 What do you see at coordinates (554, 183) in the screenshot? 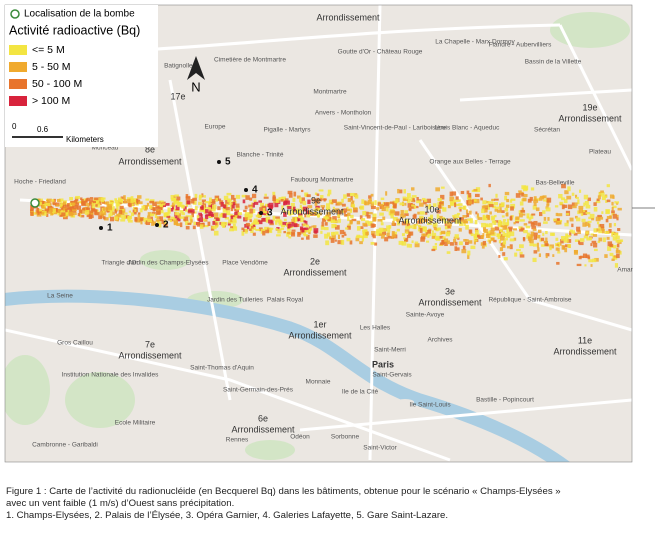
I see `place-label: Bas-Belleville` at bounding box center [554, 183].